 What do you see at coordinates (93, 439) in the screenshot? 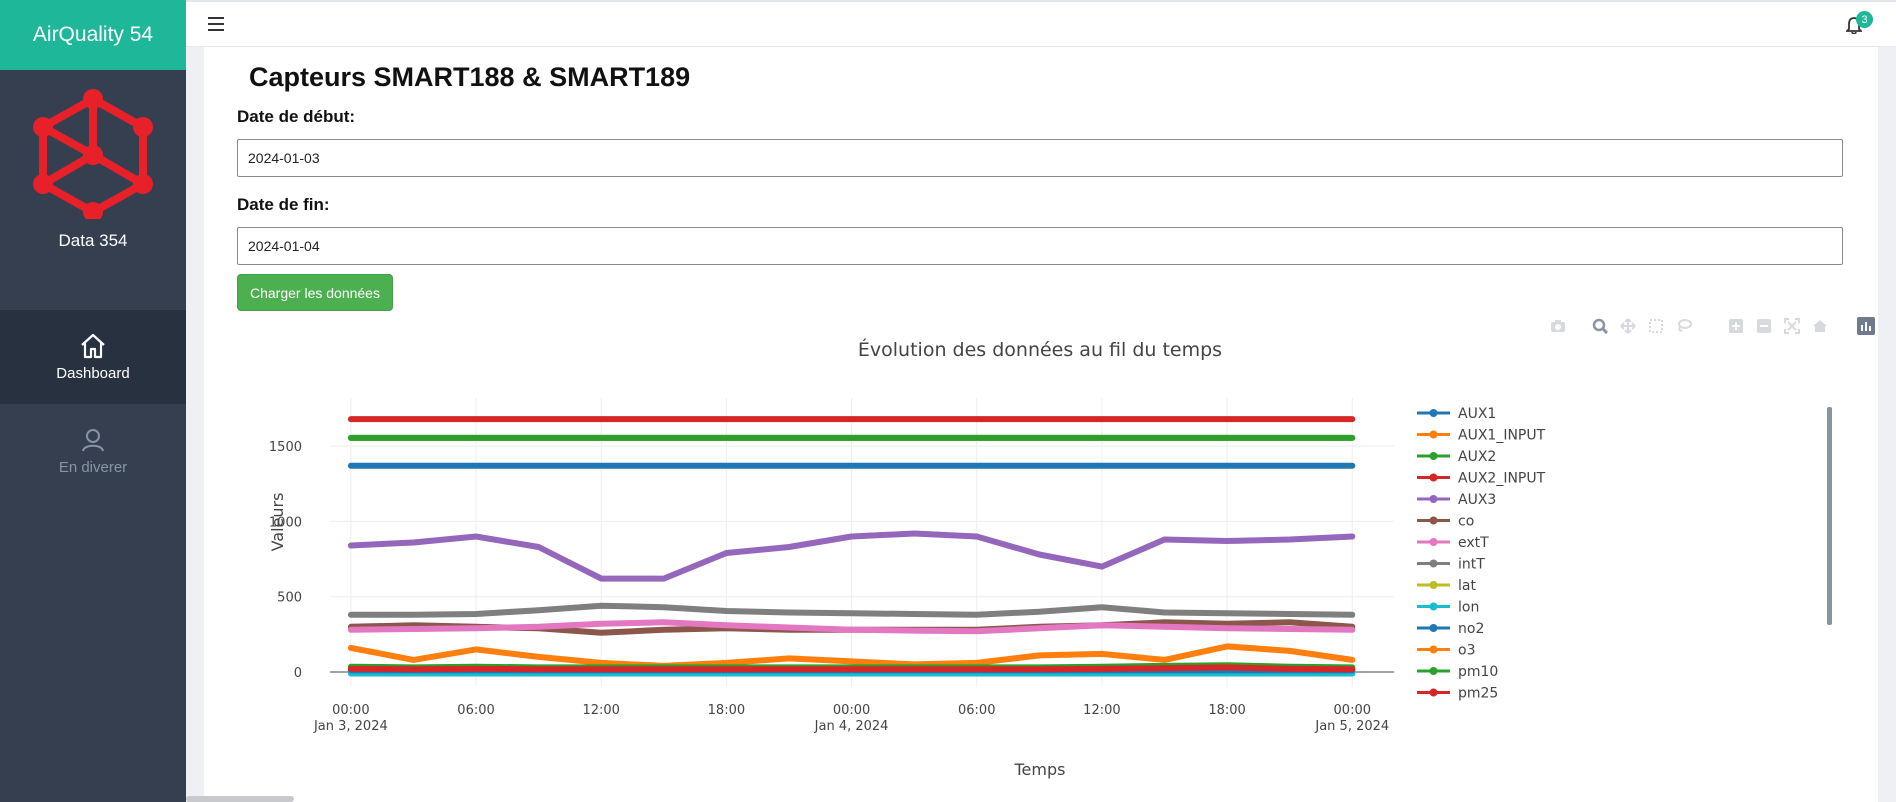
I see `user-icon` at bounding box center [93, 439].